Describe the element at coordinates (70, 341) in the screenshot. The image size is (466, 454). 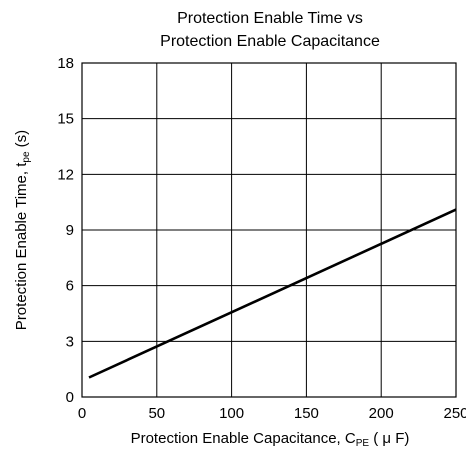
I see `y-tick-label: 3` at that location.